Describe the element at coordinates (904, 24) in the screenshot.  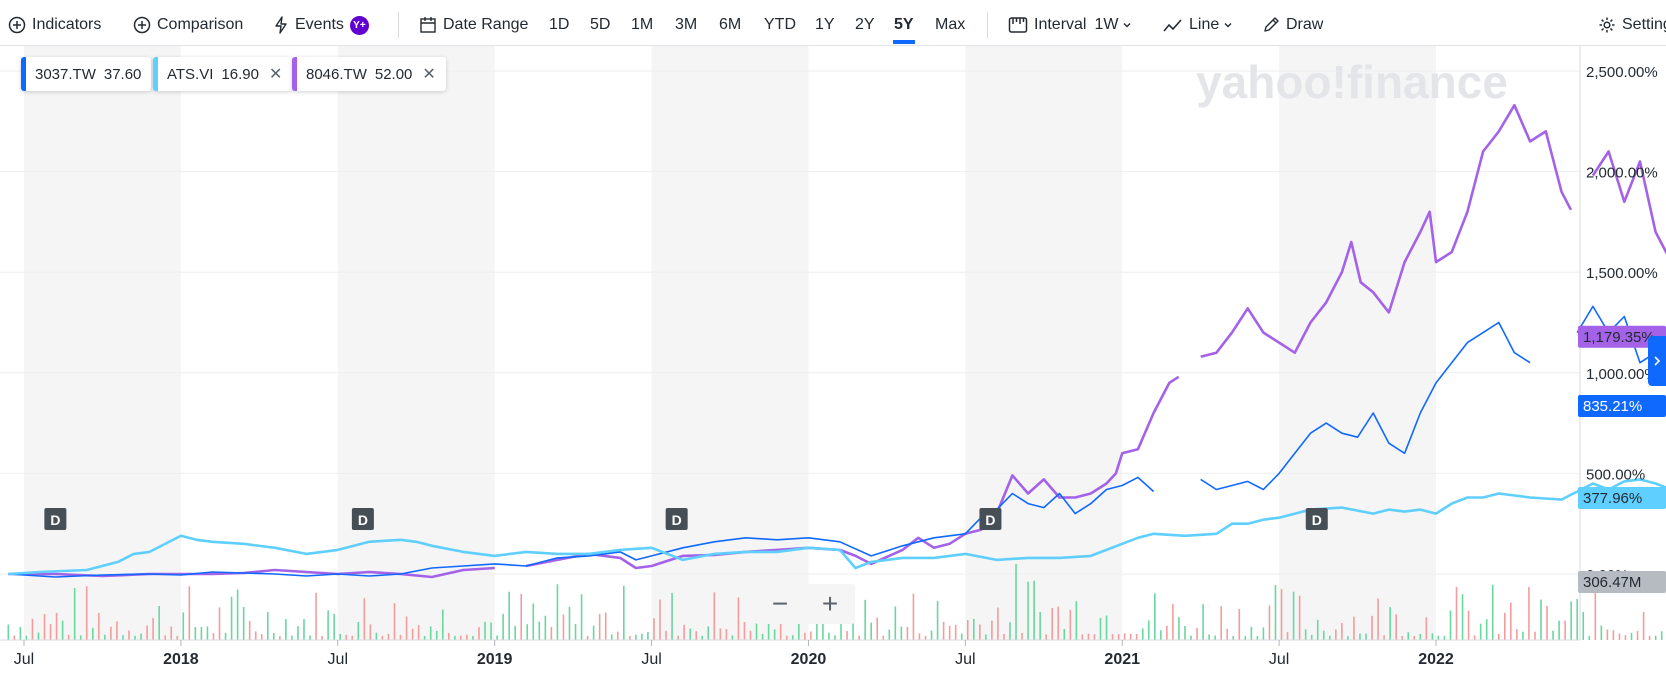
I see `range-5y: 5Y` at that location.